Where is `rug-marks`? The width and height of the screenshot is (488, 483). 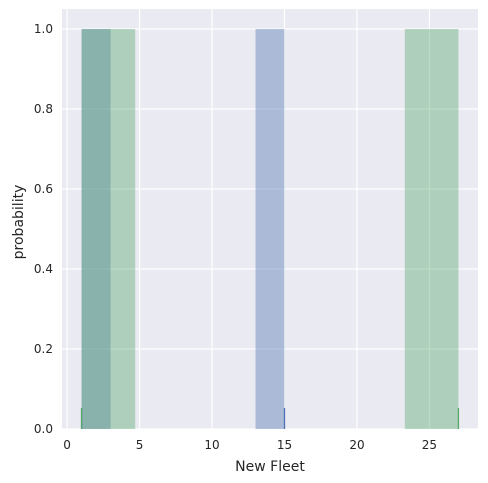 rug-marks is located at coordinates (270, 418).